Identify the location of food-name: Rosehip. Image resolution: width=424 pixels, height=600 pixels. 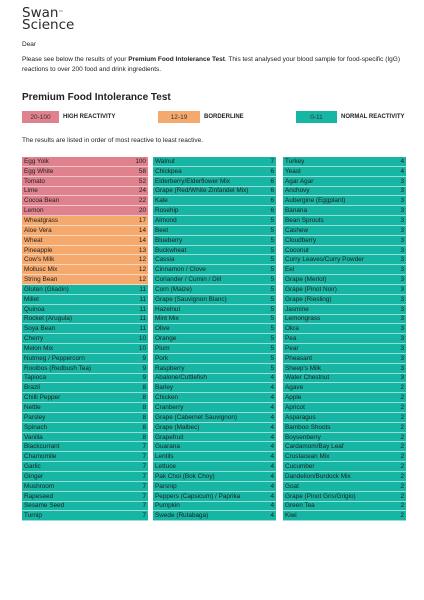
(167, 211).